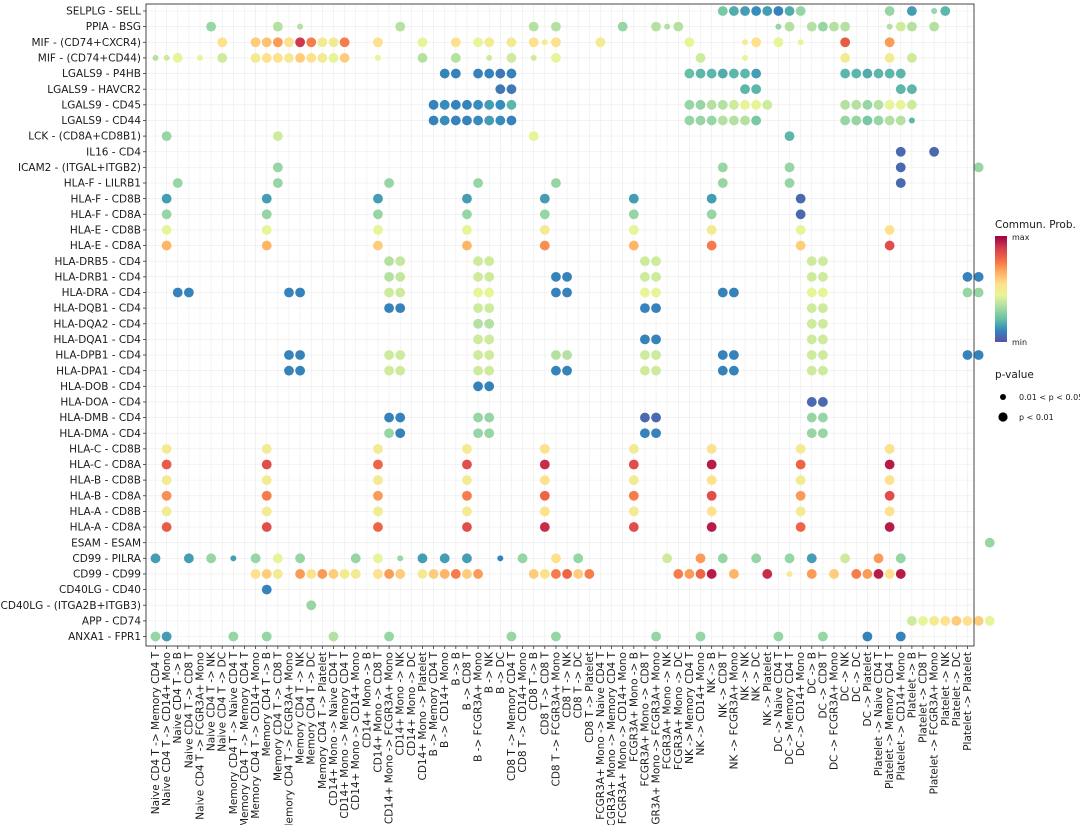 The image size is (1080, 825). I want to click on x-tick-label: FCGR3A+ Mono -> FCGR3A+ Mono, so click(657, 738).